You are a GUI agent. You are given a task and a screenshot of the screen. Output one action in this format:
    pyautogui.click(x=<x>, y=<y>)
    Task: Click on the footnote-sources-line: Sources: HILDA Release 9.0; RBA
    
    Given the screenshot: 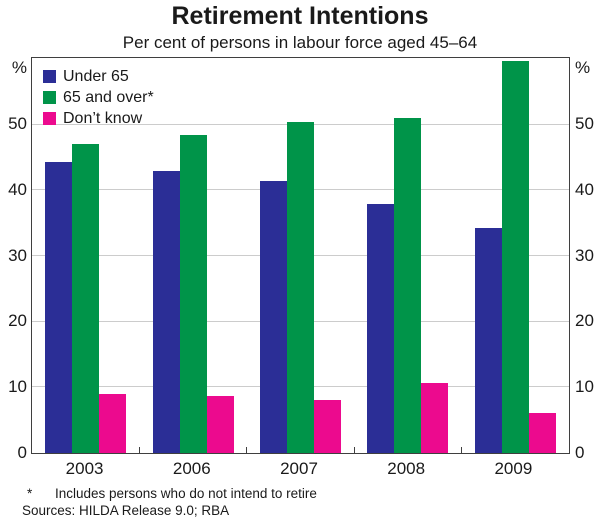 What is the action you would take?
    pyautogui.click(x=126, y=510)
    